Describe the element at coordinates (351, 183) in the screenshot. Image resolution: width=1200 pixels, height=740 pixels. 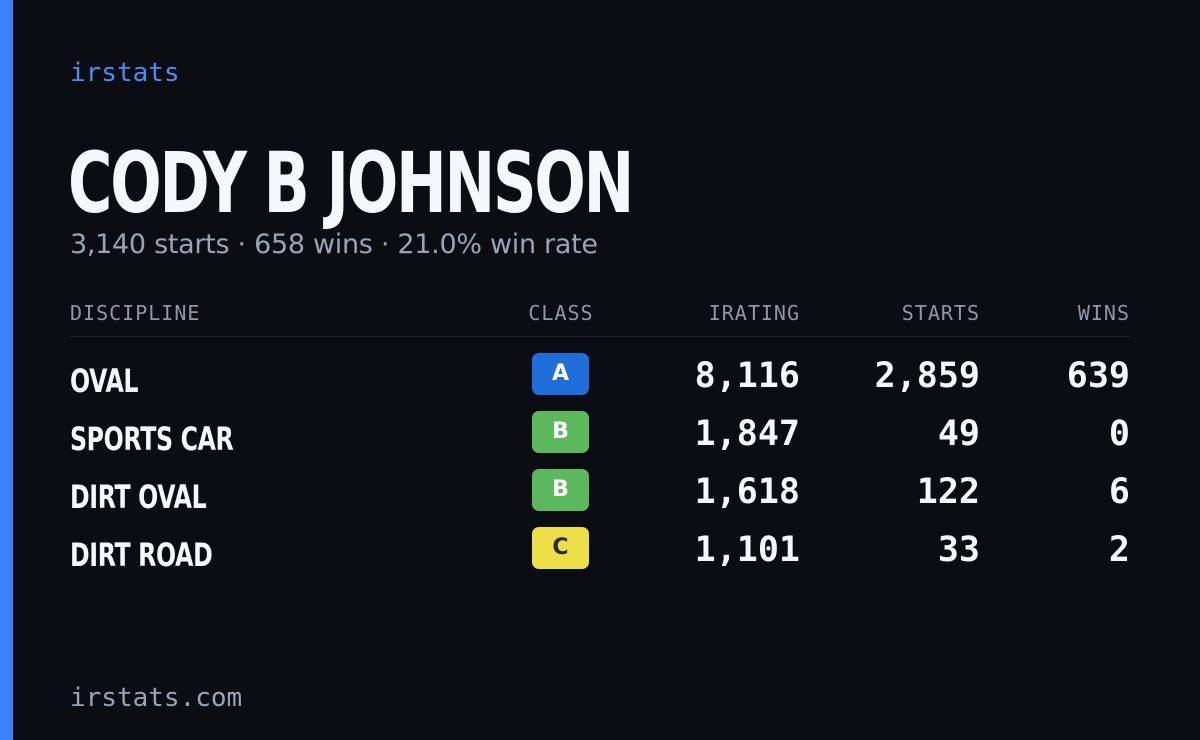
I see `driver-name: CODY B JOHNSON` at that location.